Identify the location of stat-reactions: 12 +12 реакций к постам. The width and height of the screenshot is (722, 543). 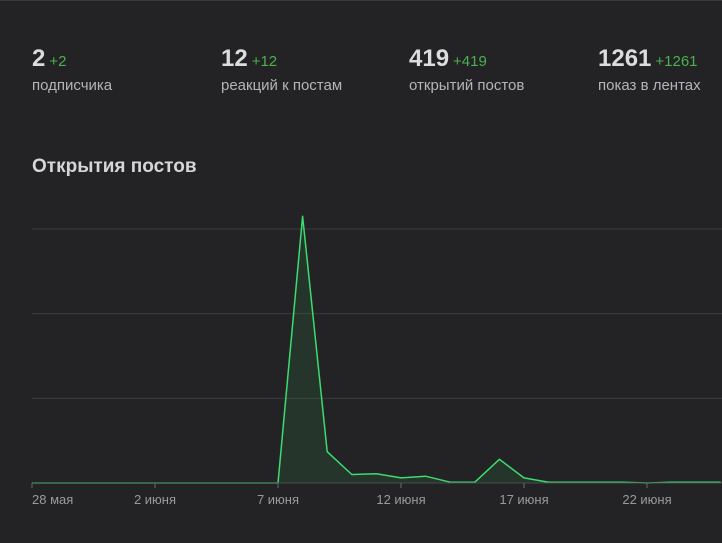
(281, 69).